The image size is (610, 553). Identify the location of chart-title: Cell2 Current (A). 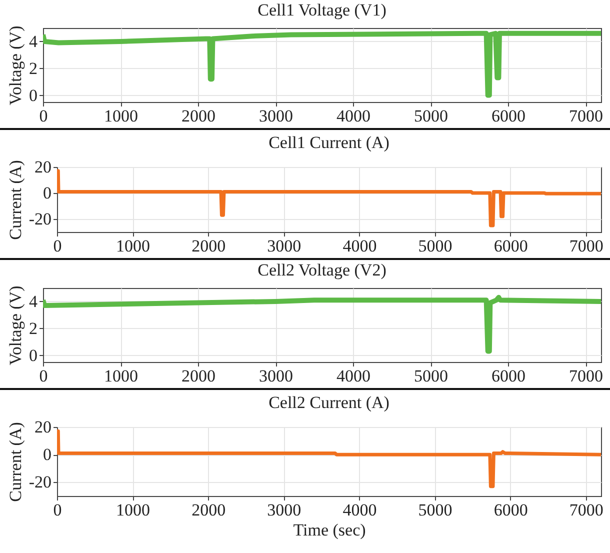
(329, 402).